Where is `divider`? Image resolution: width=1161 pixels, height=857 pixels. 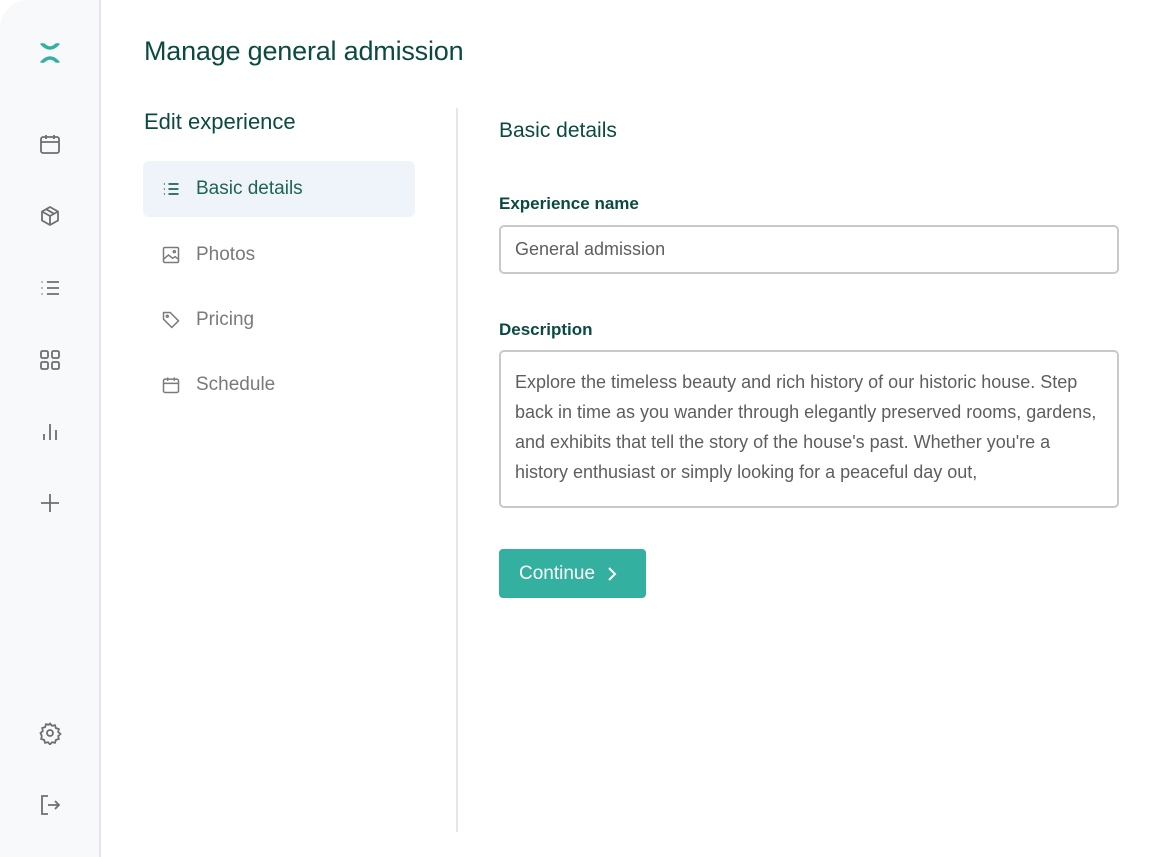
divider is located at coordinates (457, 470).